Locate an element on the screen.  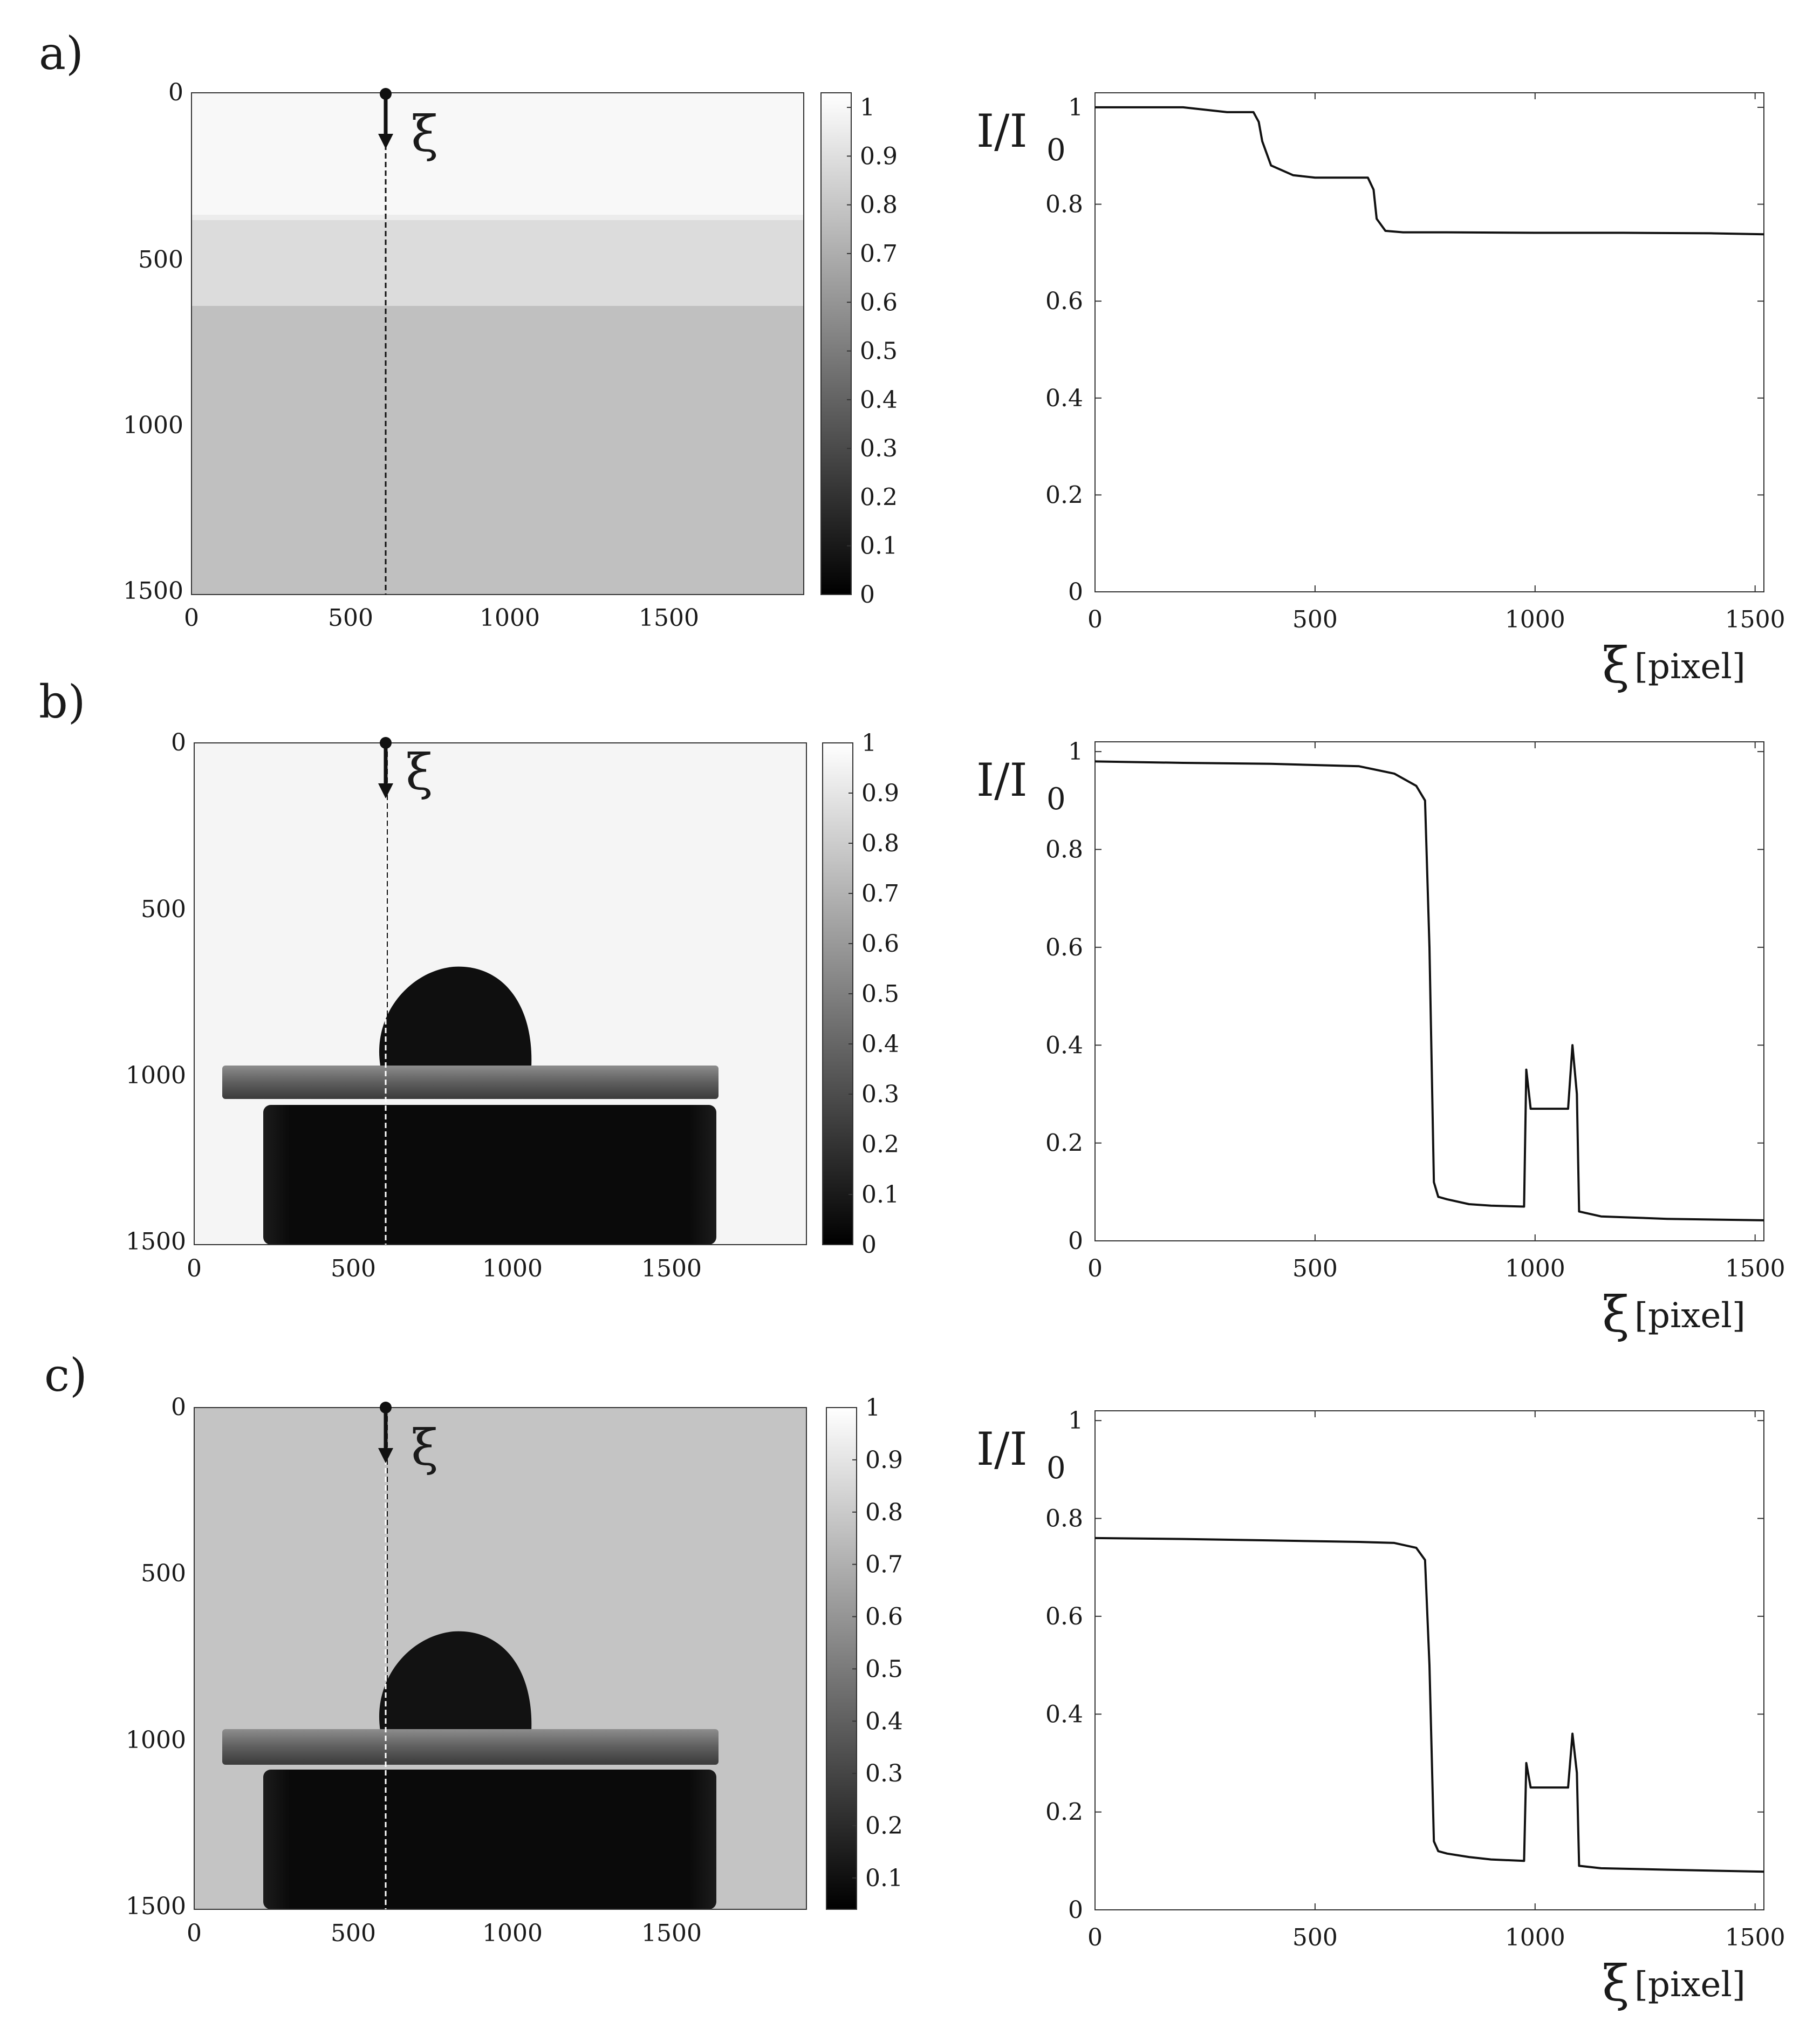
image-b-xtick: 1000 is located at coordinates (512, 1268).